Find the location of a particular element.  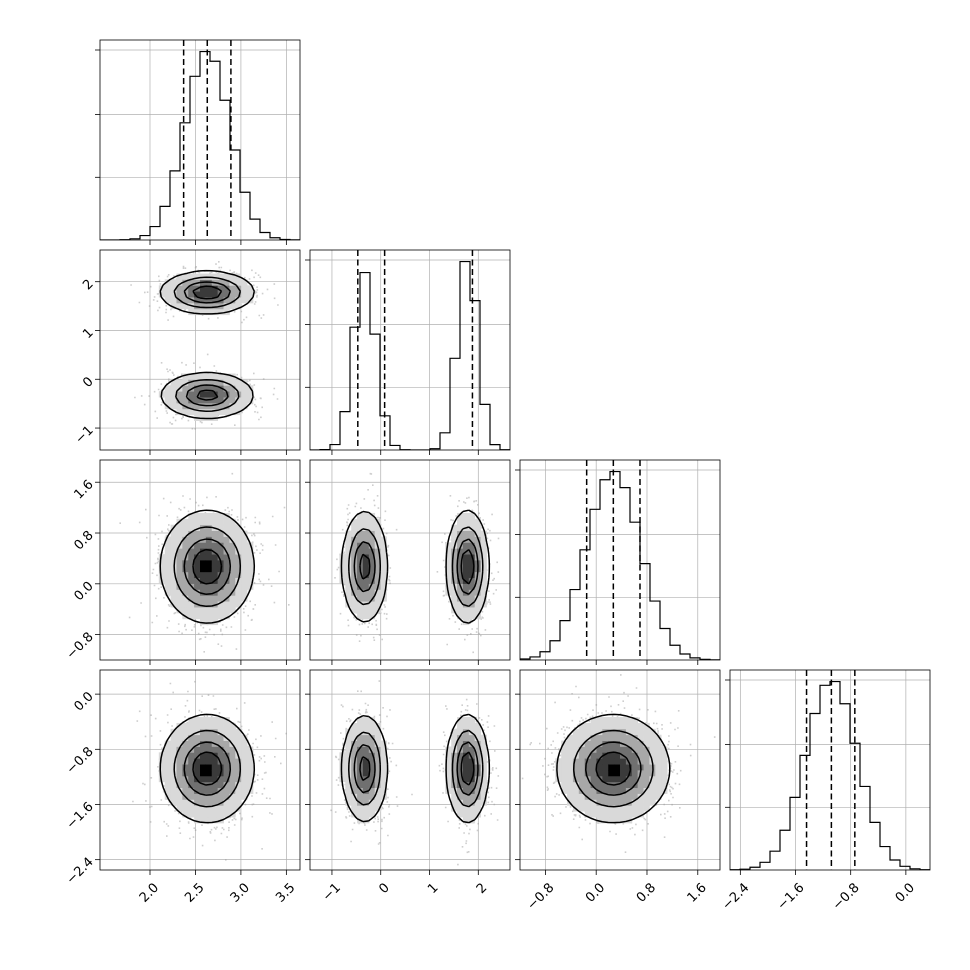

y-tick-label: 0 is located at coordinates (88, 382).